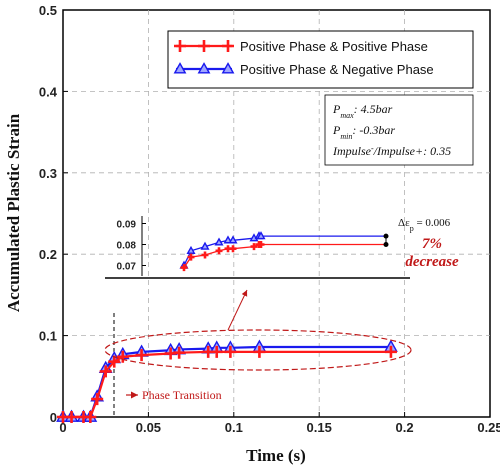 The height and width of the screenshot is (467, 500). Describe the element at coordinates (53, 417) in the screenshot. I see `y-tick-label: 0` at that location.